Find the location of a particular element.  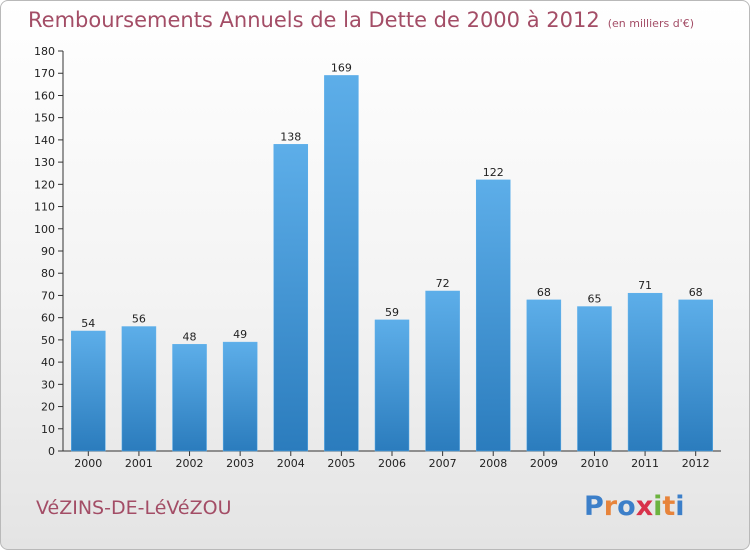

bar-value-label: 65 is located at coordinates (594, 299).